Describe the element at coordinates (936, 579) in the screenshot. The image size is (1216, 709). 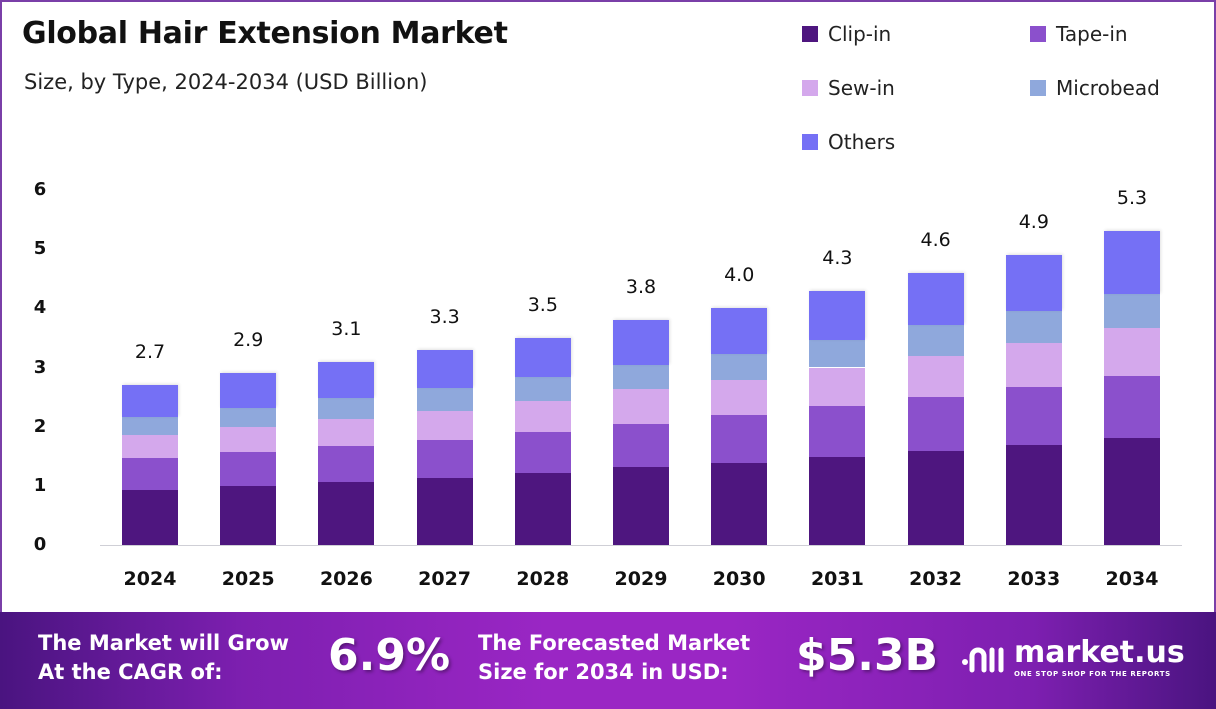
I see `x-tick-label: 2032` at that location.